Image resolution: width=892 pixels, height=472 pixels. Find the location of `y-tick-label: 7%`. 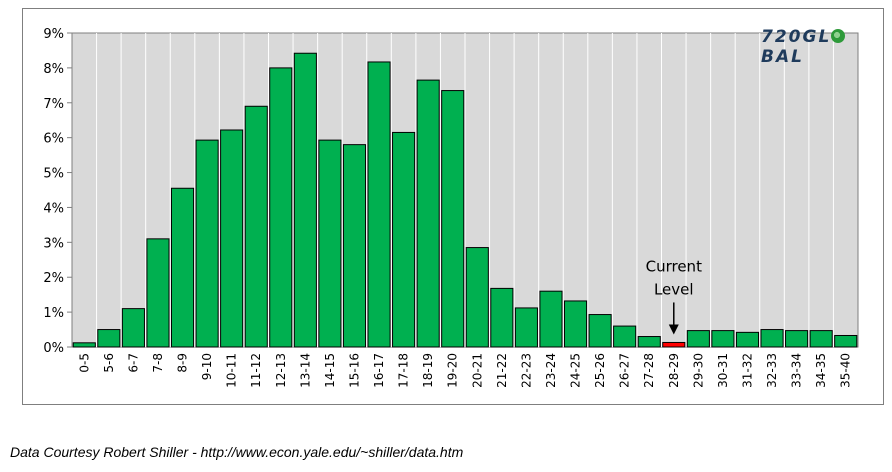

y-tick-label: 7% is located at coordinates (53, 104).